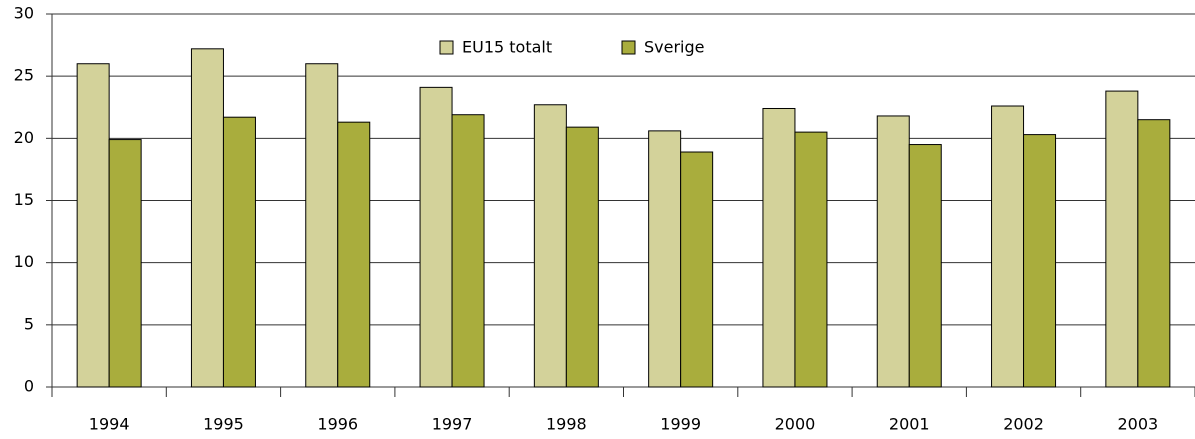 Image resolution: width=1195 pixels, height=439 pixels. I want to click on y-tick-label: 30, so click(24, 13).